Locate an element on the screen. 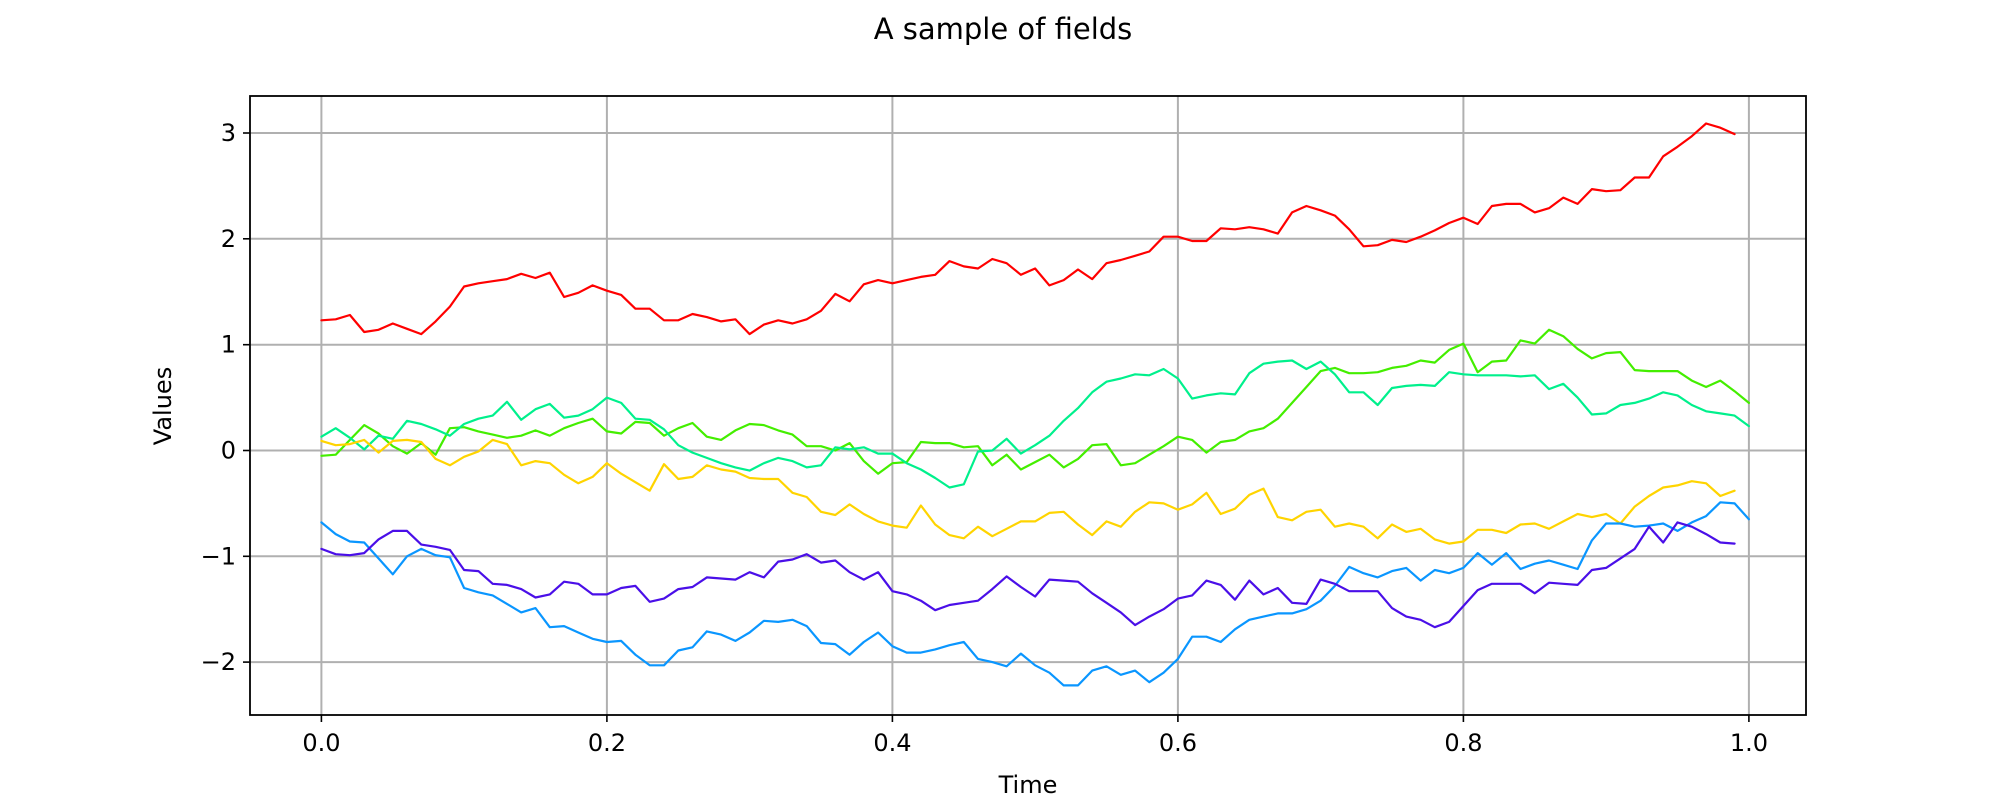 The image size is (2000, 800). y-tick-label: −2 is located at coordinates (218, 662).